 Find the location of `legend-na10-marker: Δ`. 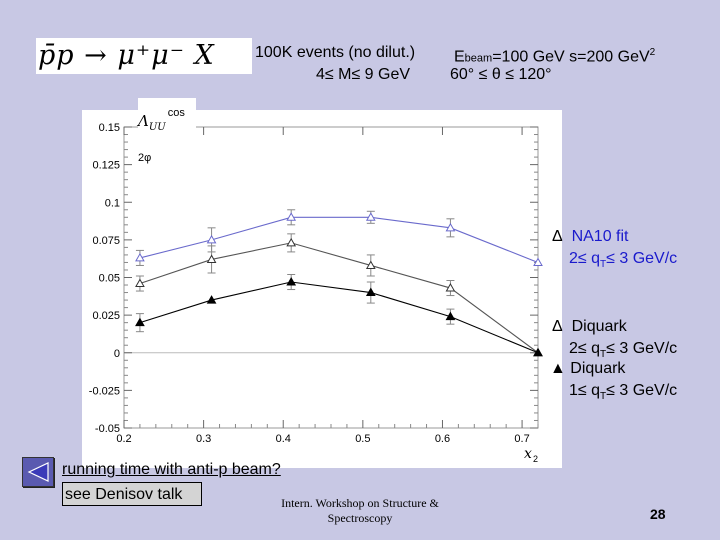

legend-na10-marker: Δ is located at coordinates (557, 236).